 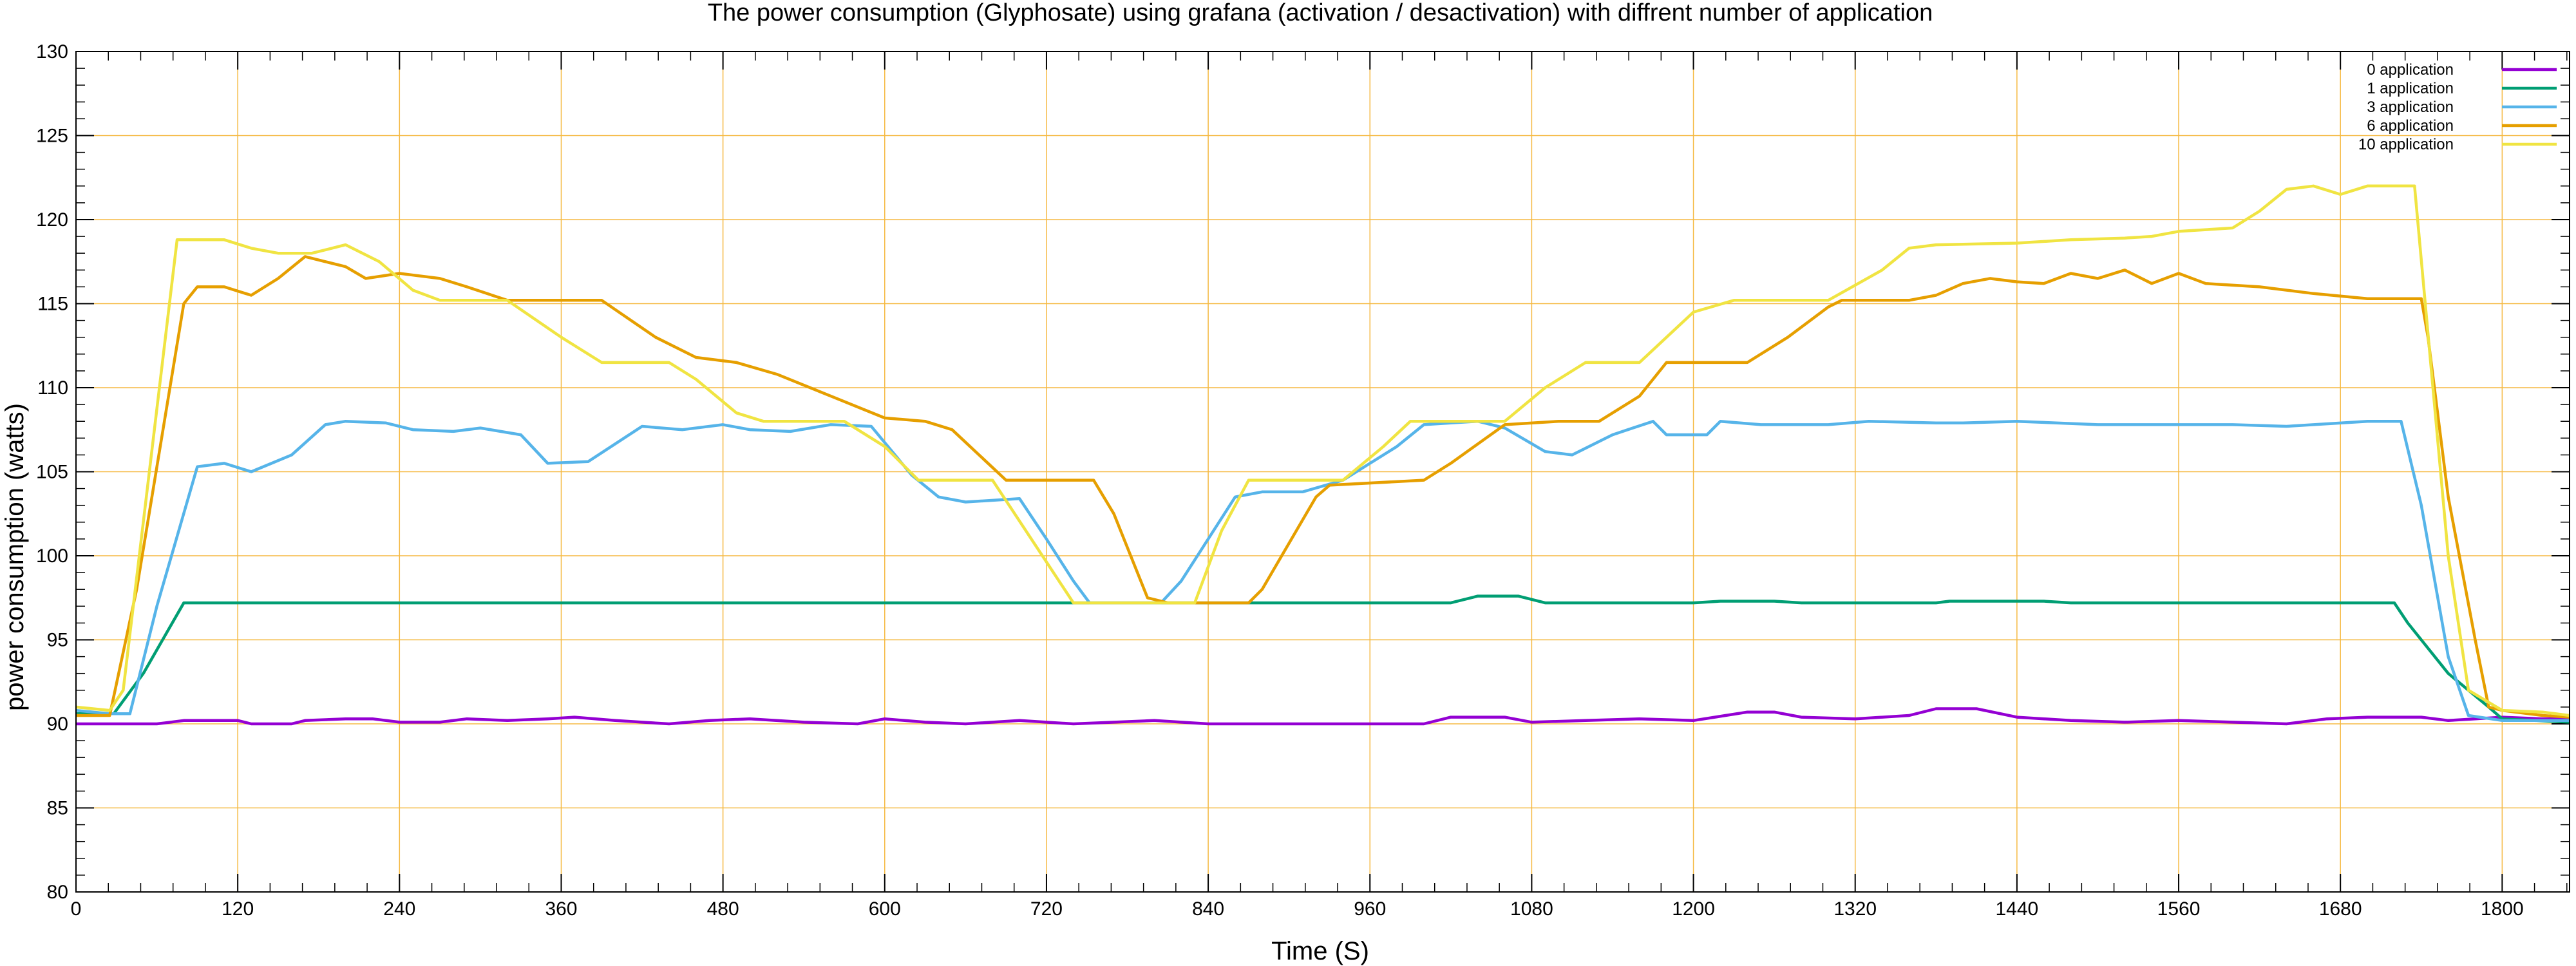 I want to click on x-tick-label: 240, so click(x=399, y=909).